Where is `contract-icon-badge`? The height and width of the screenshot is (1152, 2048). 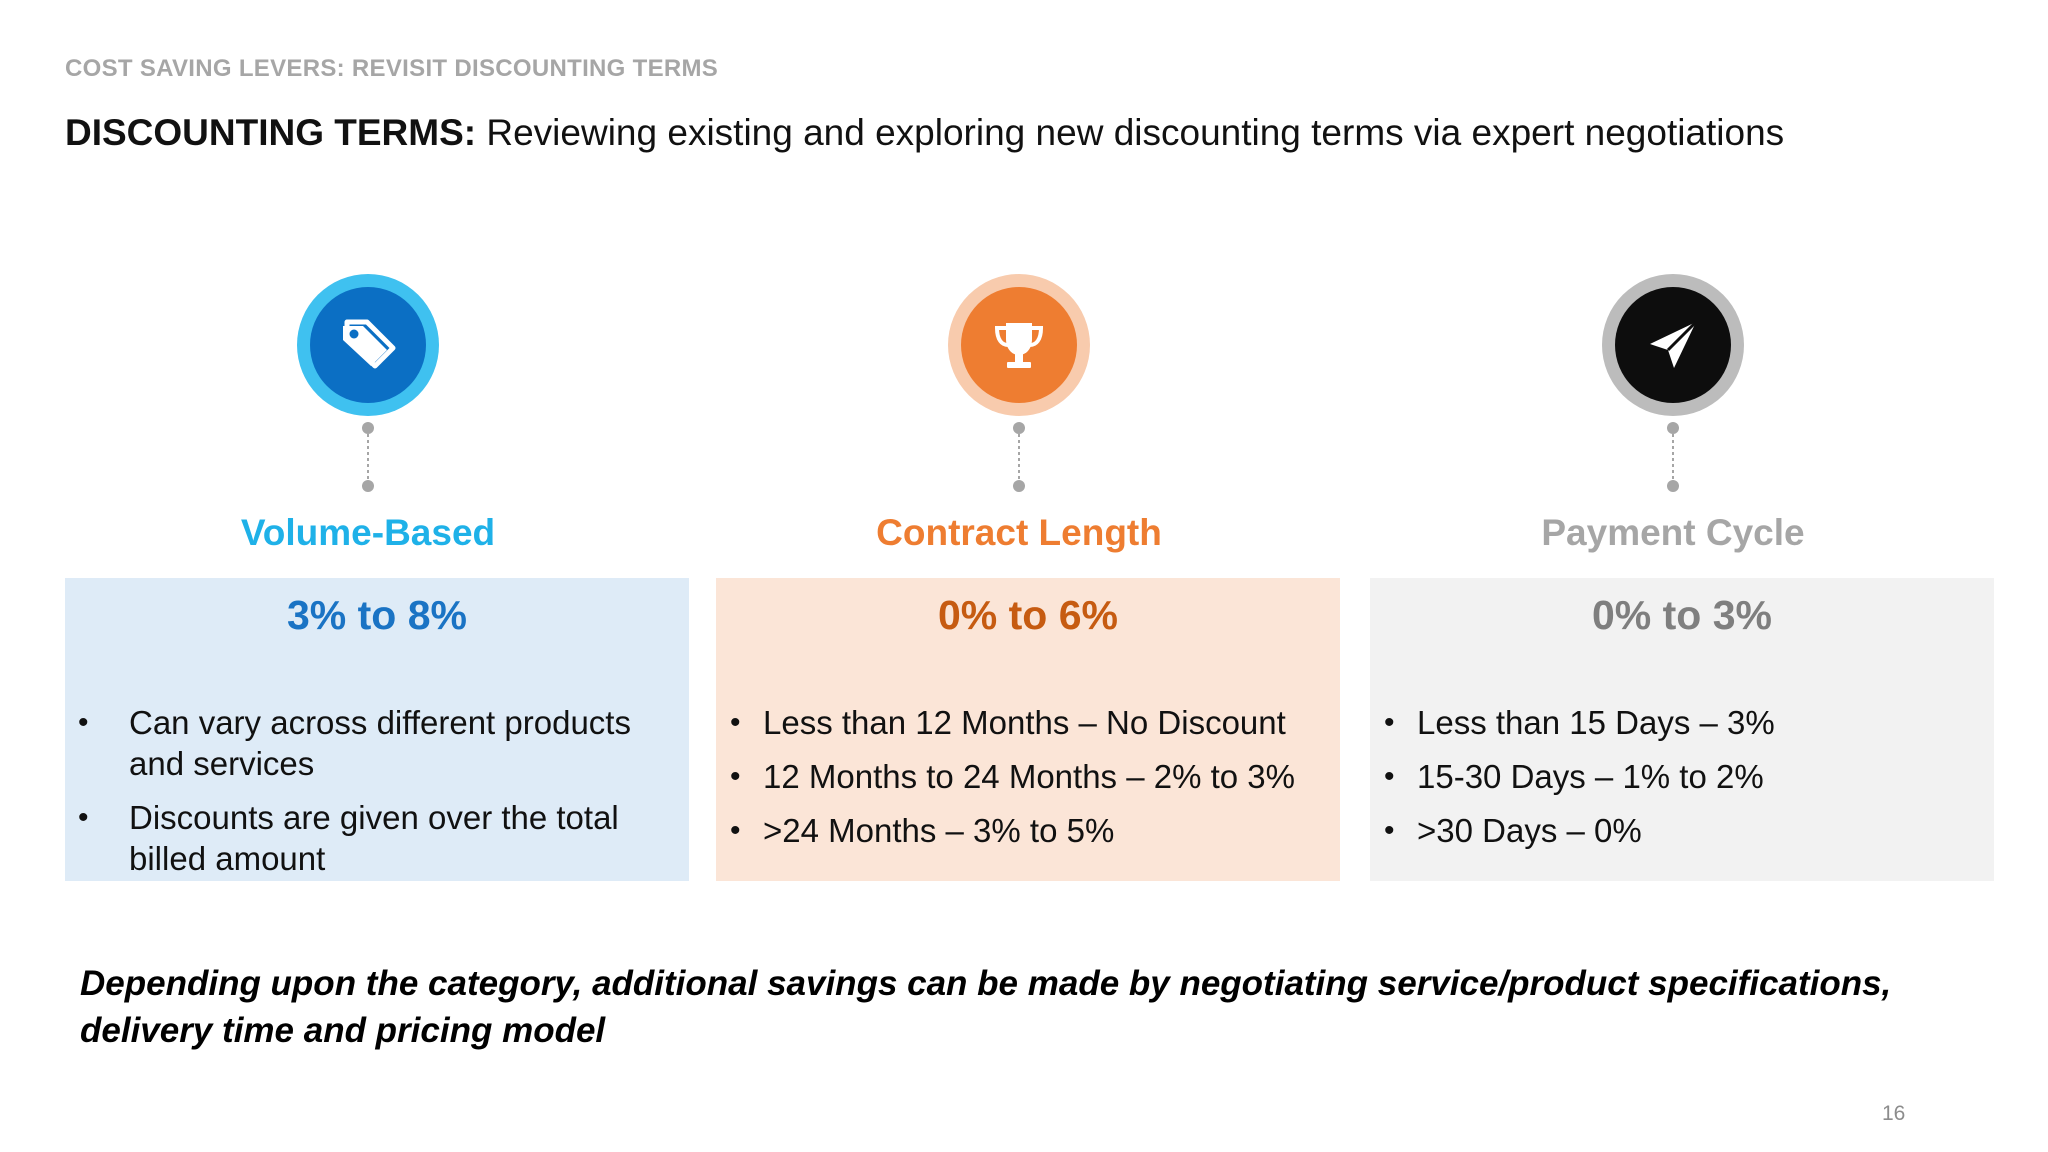 contract-icon-badge is located at coordinates (1019, 345).